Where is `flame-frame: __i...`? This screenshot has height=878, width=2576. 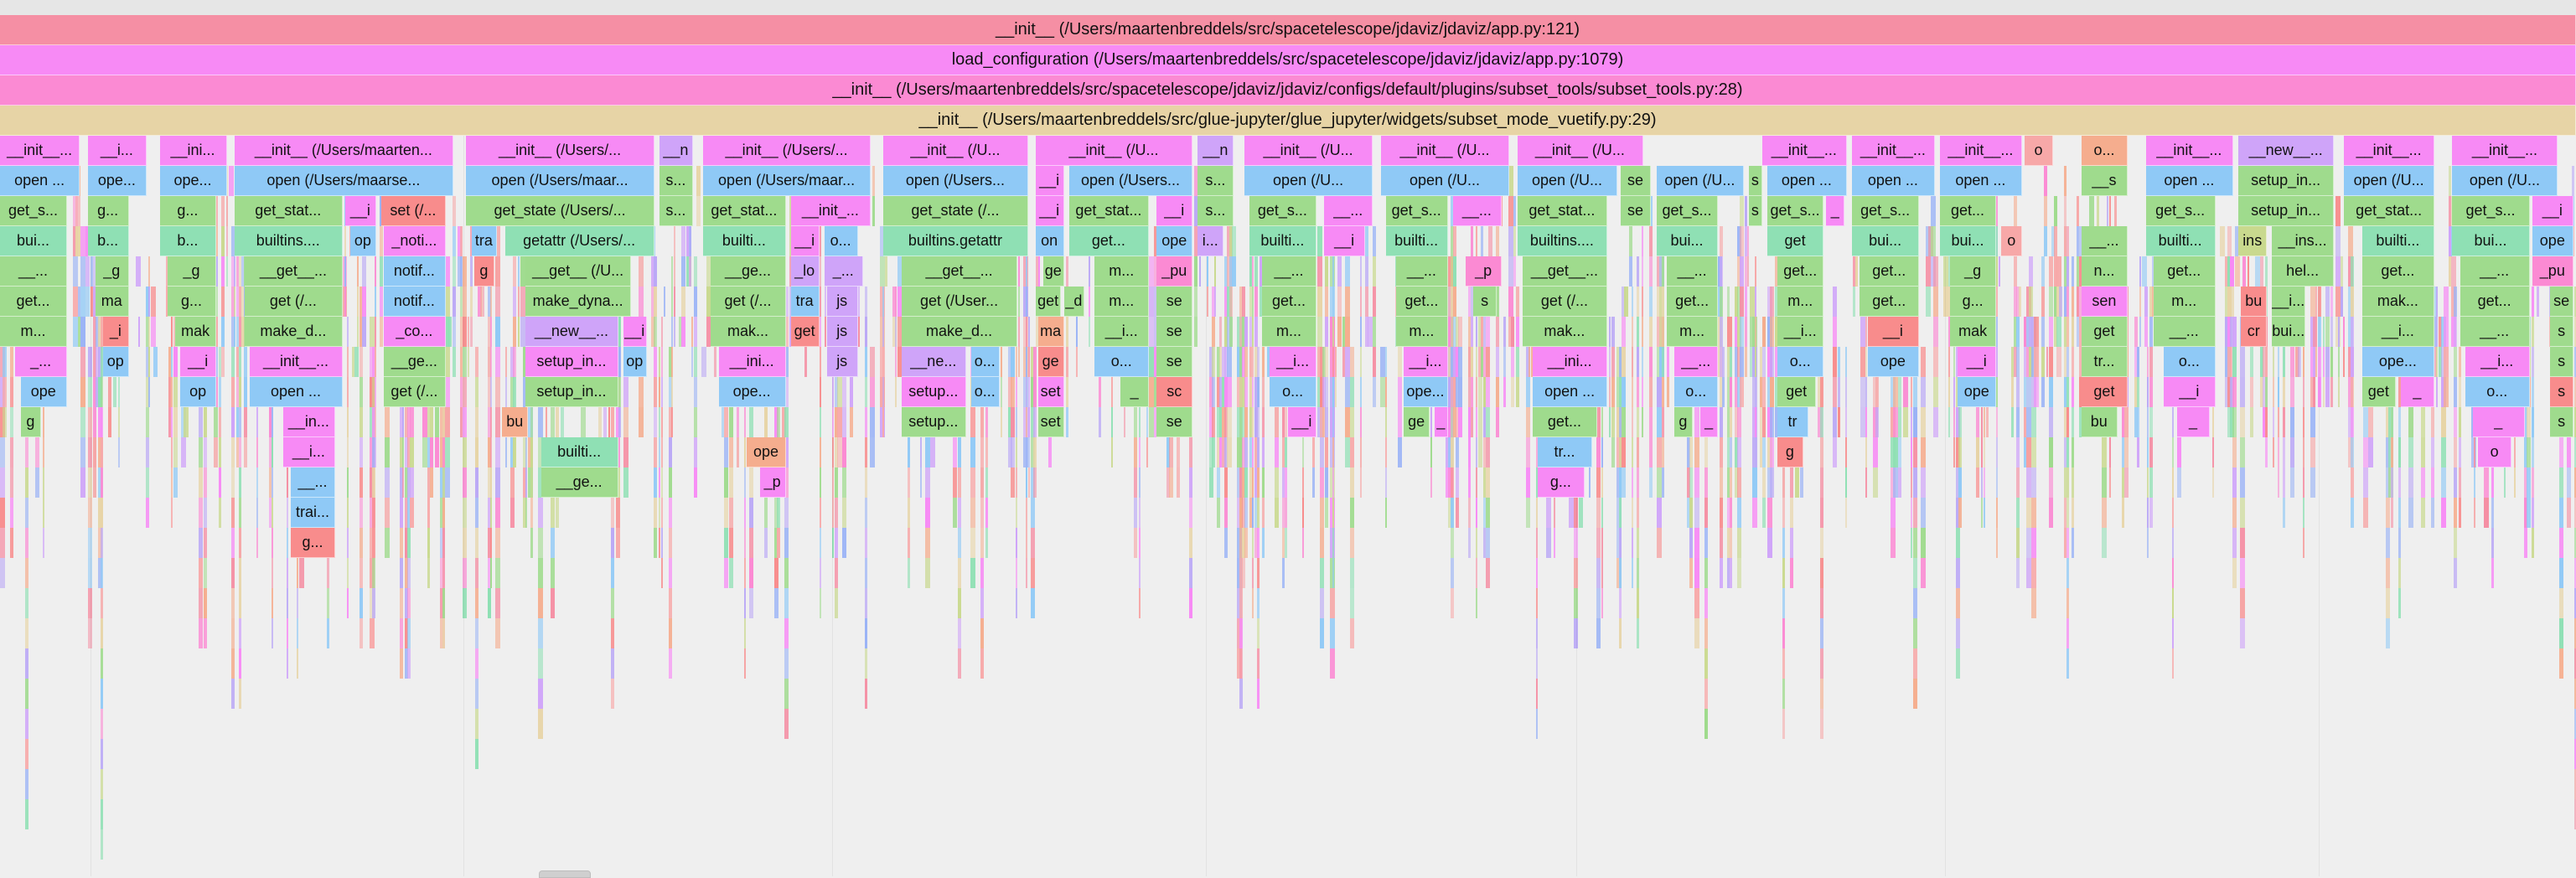 flame-frame: __i... is located at coordinates (2497, 362).